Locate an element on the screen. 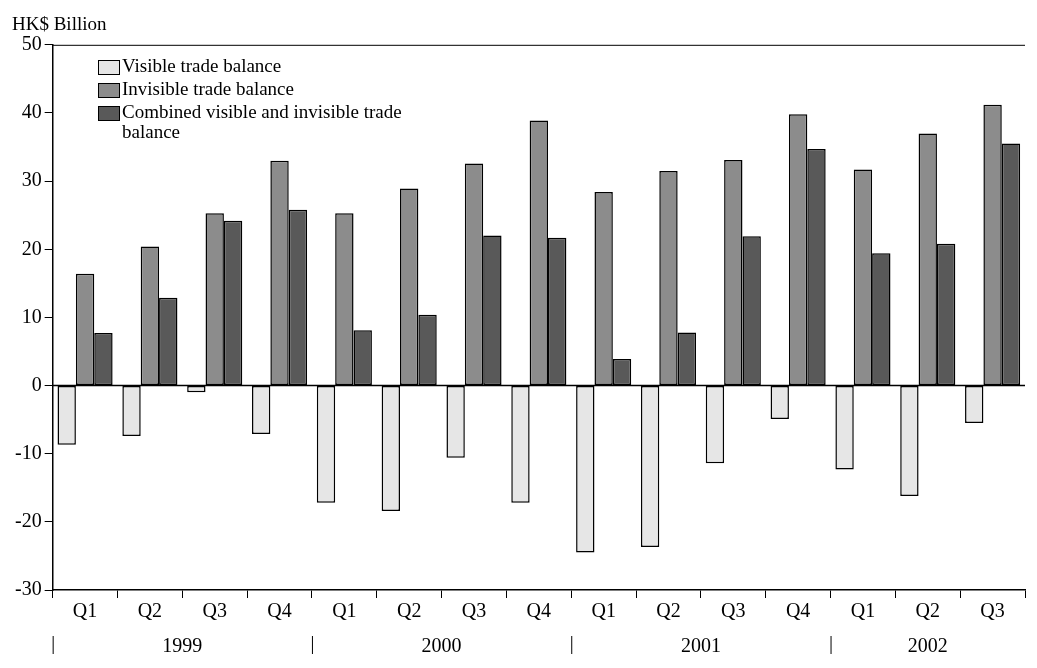  y-tick-label: 10 is located at coordinates (31, 315).